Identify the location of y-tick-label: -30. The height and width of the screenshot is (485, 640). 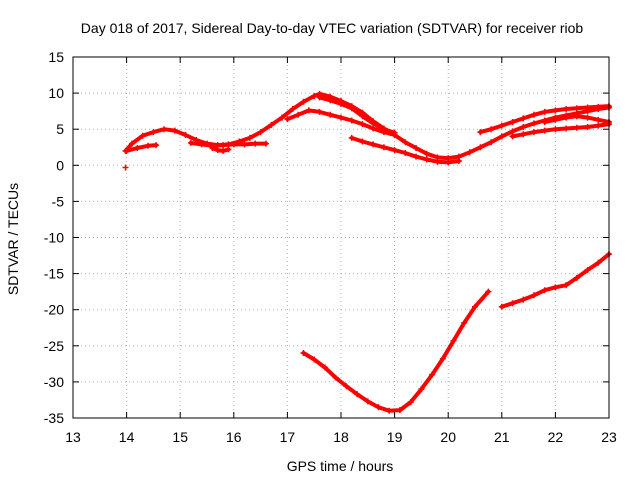
(54, 382).